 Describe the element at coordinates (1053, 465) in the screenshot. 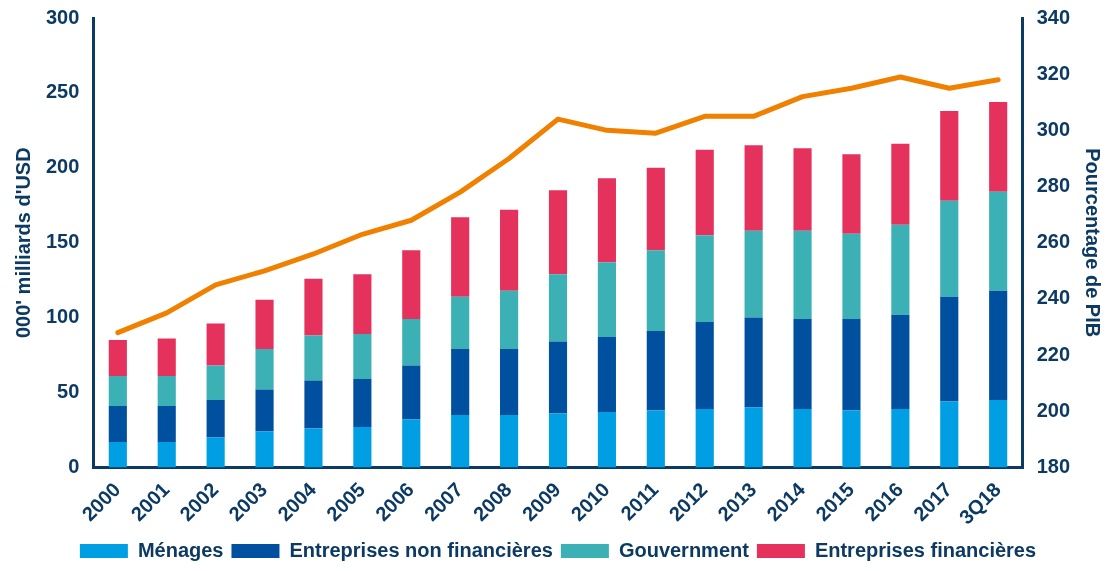

I see `y2-tick-label: 180` at that location.